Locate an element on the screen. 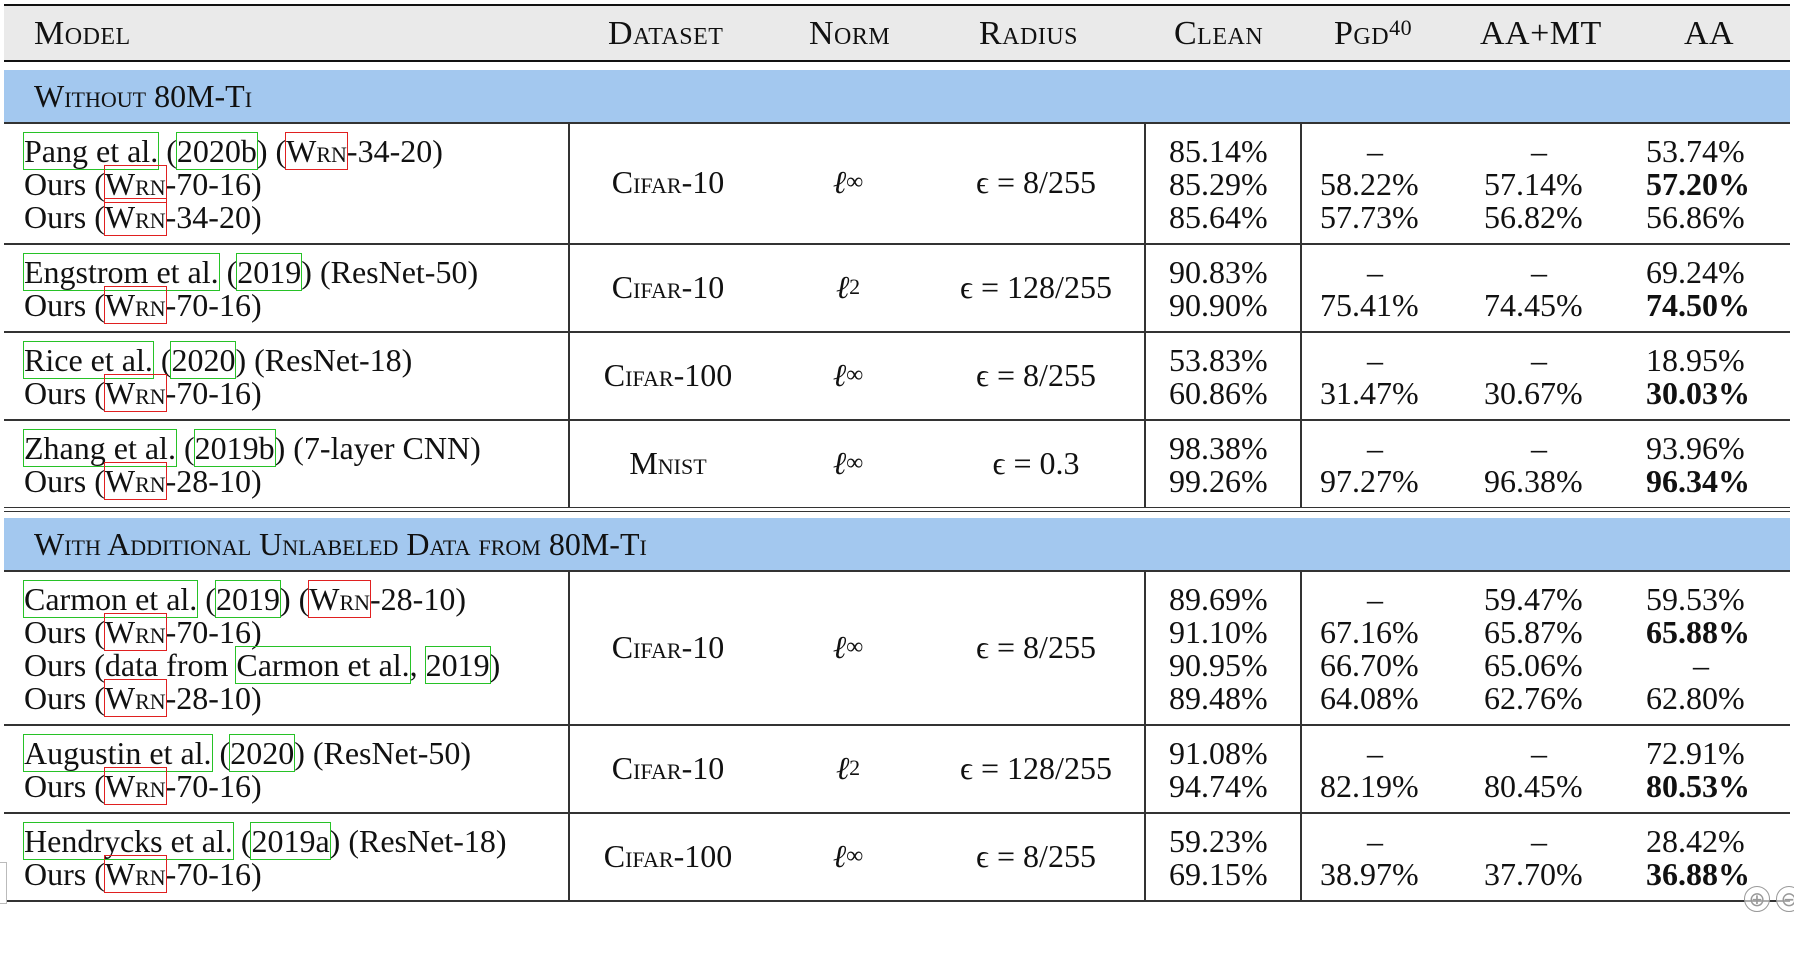 This screenshot has height=959, width=1794. header-aamt: AA+MT is located at coordinates (1541, 33).